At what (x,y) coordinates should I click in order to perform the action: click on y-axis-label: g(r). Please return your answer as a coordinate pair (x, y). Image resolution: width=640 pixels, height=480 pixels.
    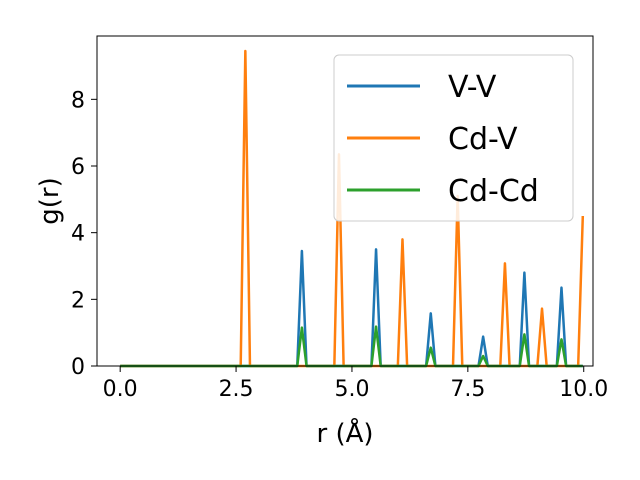
    Looking at the image, I should click on (50, 200).